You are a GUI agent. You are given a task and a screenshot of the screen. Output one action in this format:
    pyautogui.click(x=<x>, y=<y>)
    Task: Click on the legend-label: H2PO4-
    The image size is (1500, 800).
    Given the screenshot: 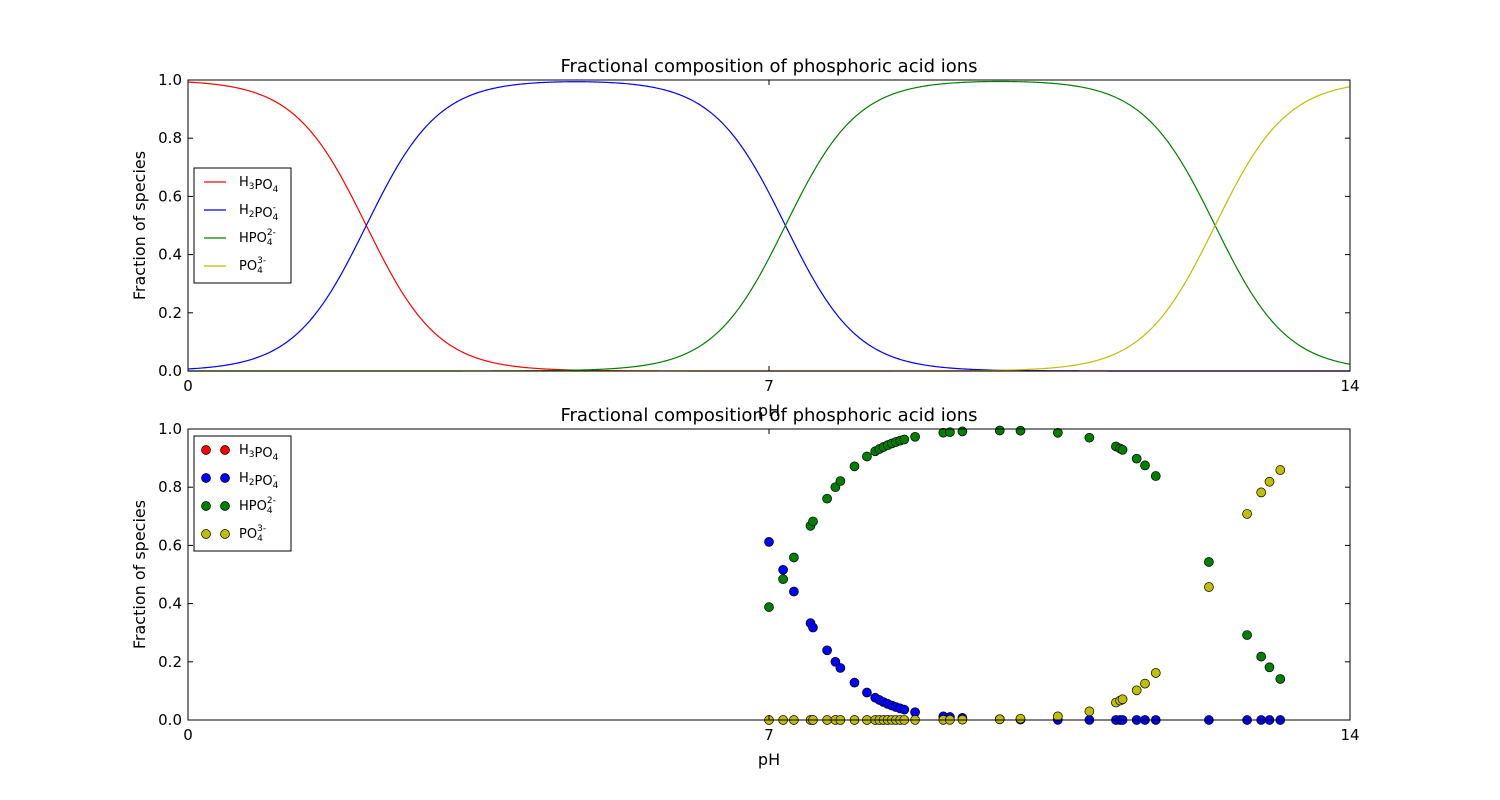 What is the action you would take?
    pyautogui.click(x=259, y=213)
    